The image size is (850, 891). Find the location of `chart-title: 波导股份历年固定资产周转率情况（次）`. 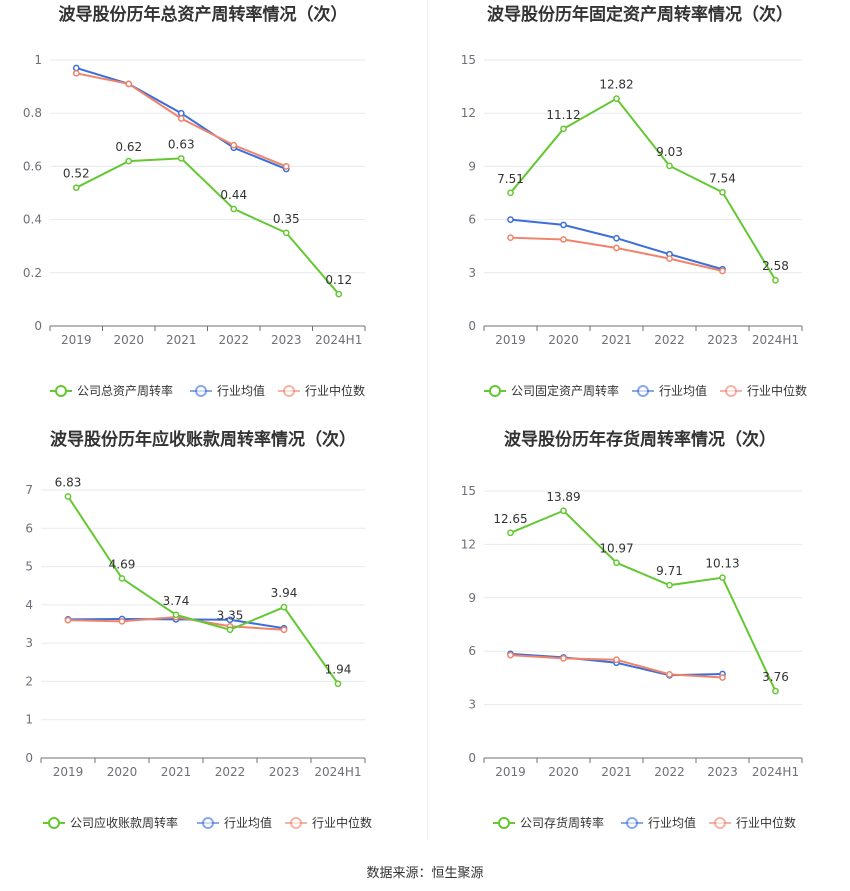

chart-title: 波导股份历年固定资产周转率情况（次） is located at coordinates (640, 14).